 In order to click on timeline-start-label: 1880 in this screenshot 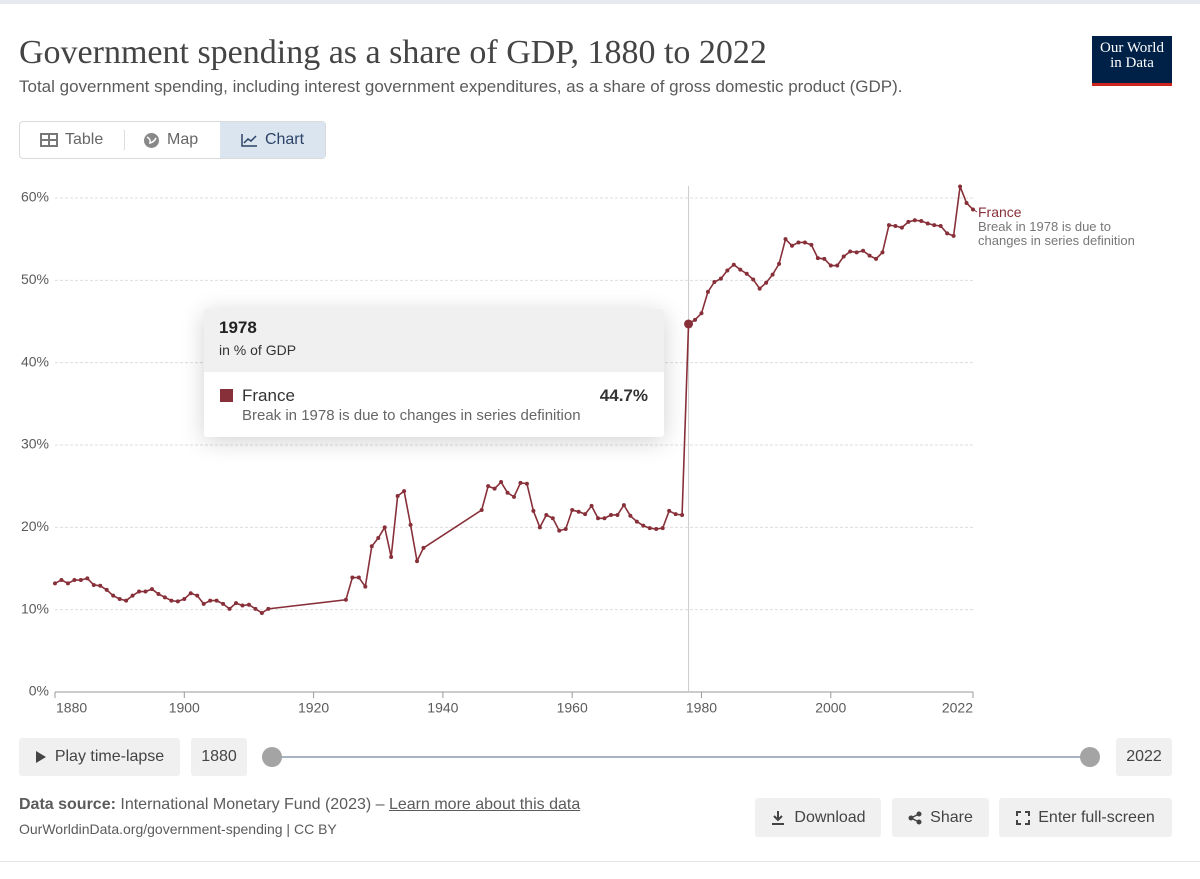, I will do `click(219, 756)`.